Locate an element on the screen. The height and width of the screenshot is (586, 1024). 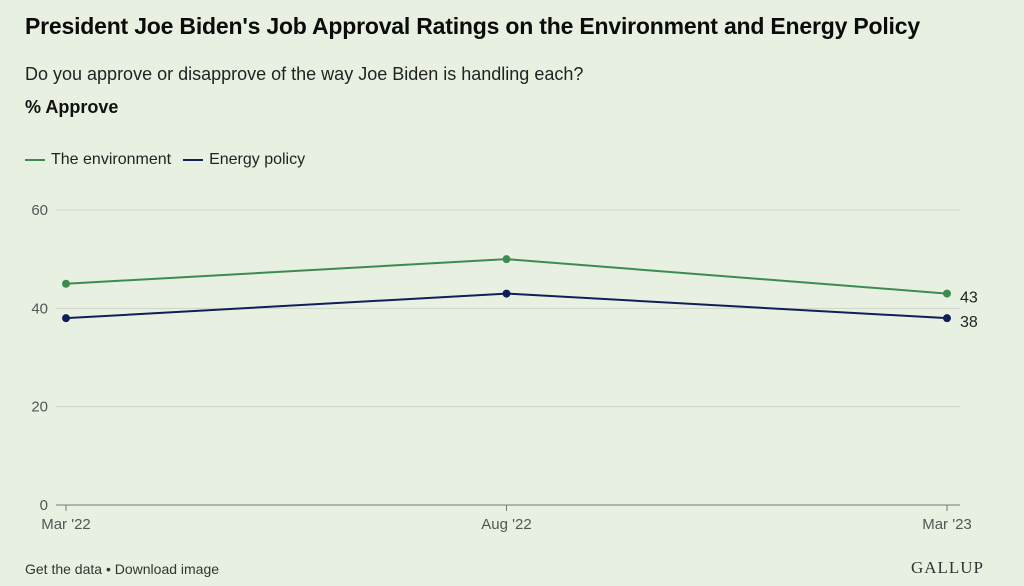
legend-swatch-energy is located at coordinates (193, 160).